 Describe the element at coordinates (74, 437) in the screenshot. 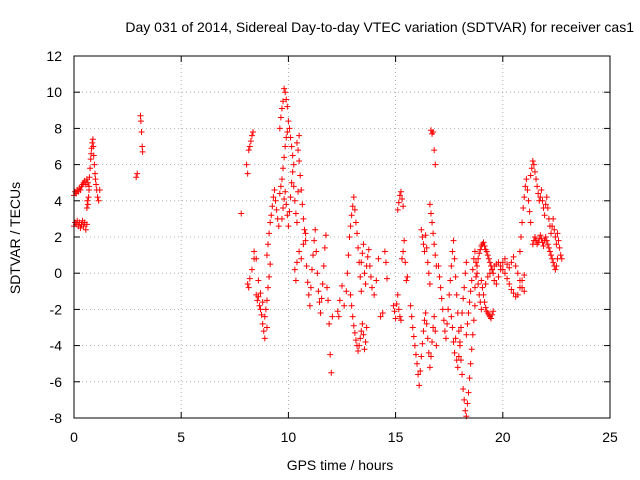

I see `x-tick-label: 0` at that location.